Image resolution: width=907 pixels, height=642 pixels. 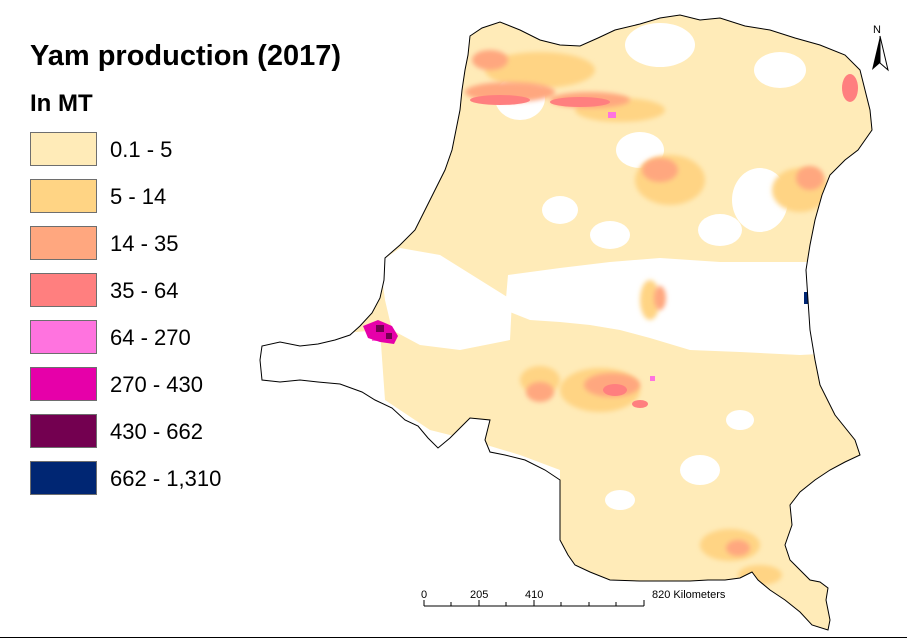 I want to click on legend-item: 0.1 - 5, so click(x=160, y=149).